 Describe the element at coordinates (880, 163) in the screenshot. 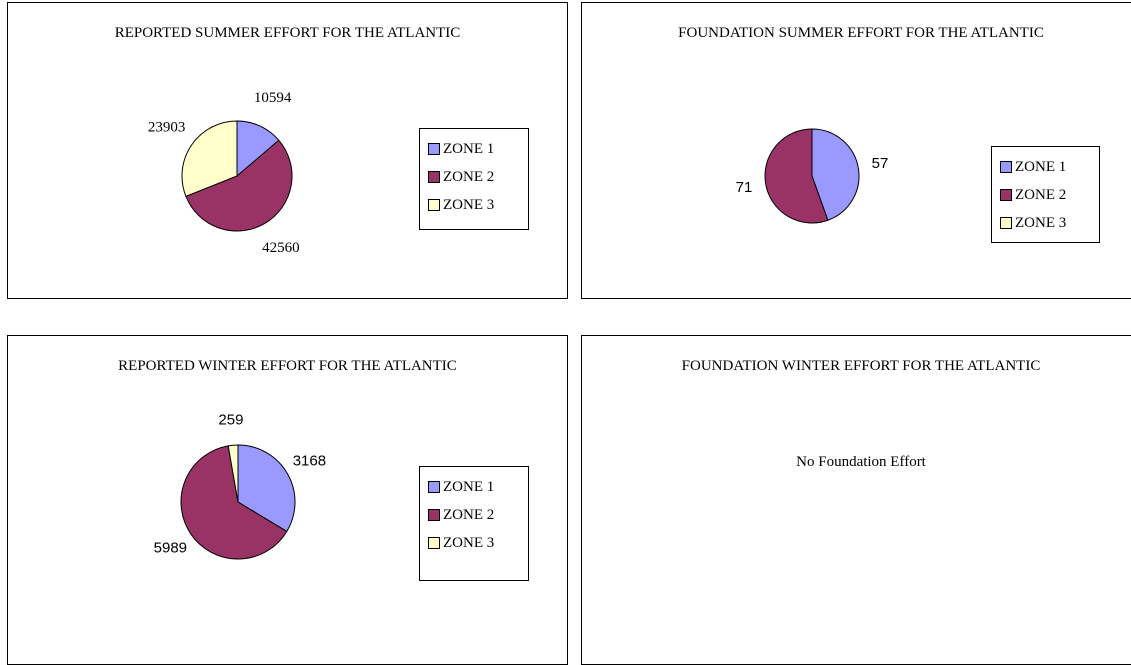

I see `data-label: 57` at that location.